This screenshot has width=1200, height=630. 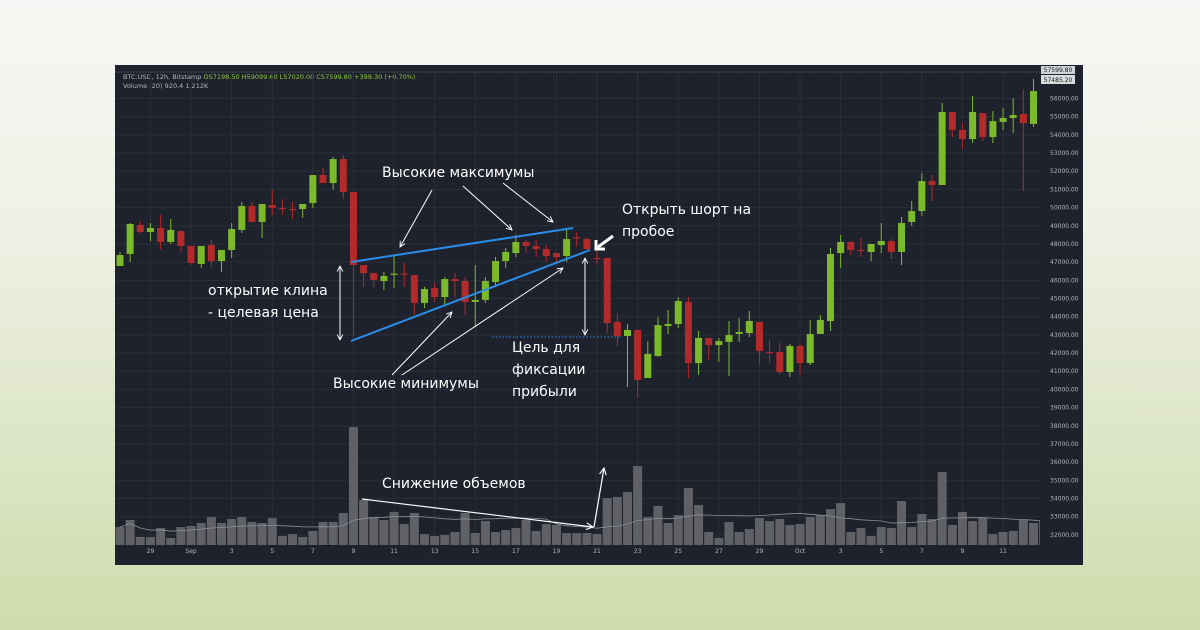 I want to click on x-tick-label: 3, so click(x=232, y=551).